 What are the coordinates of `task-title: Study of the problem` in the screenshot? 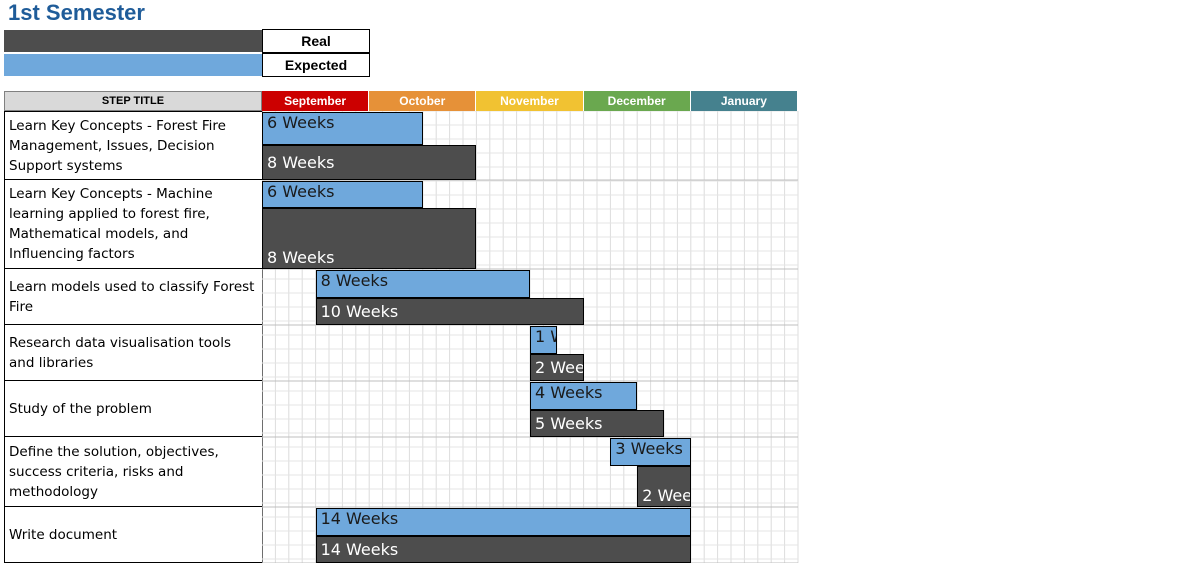 It's located at (133, 409).